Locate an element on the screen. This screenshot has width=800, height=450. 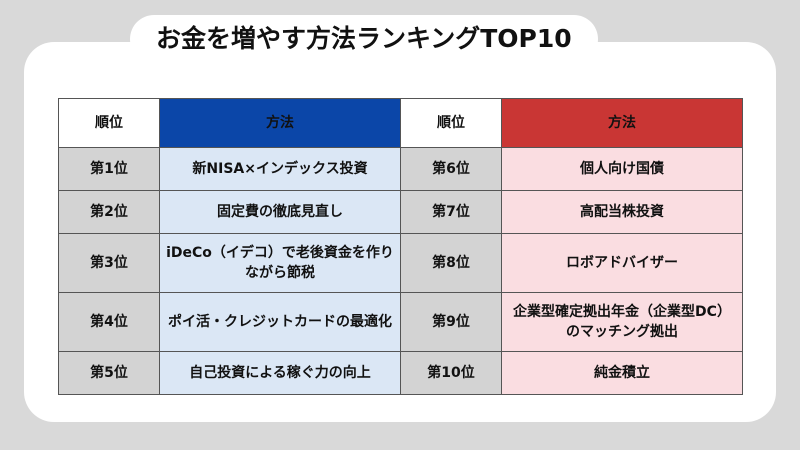
table-row: 第5位 自己投資による稼ぐ力の向上 第10位 純金積立 is located at coordinates (400, 373).